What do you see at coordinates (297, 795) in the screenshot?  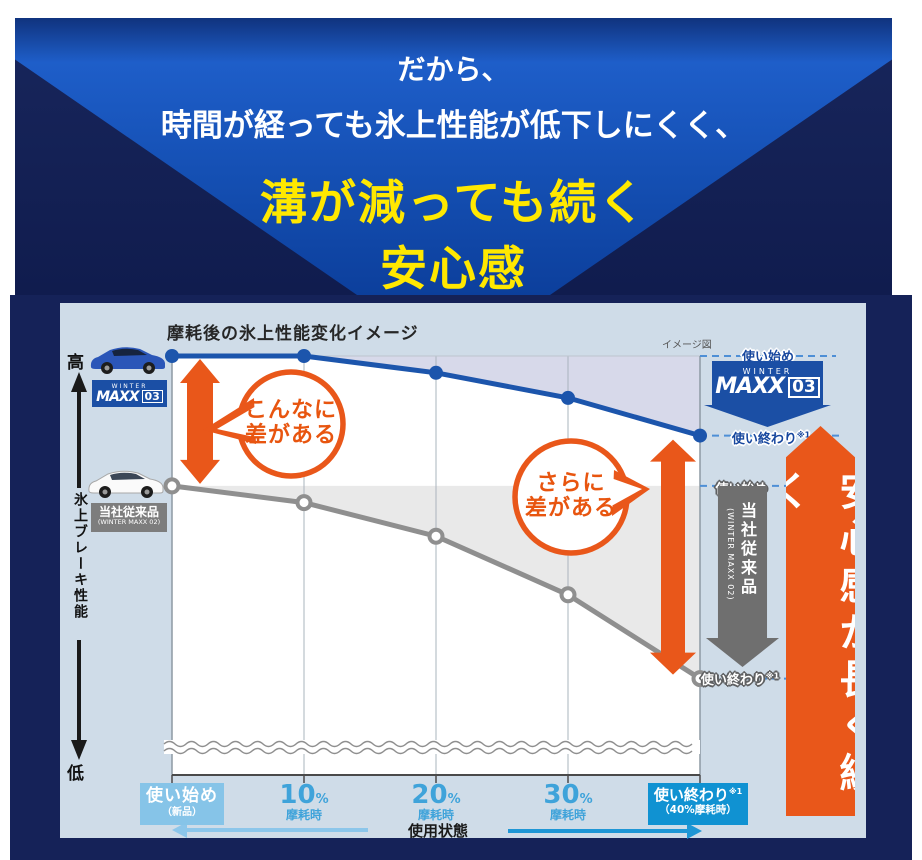 I see `tick10-num: 10` at bounding box center [297, 795].